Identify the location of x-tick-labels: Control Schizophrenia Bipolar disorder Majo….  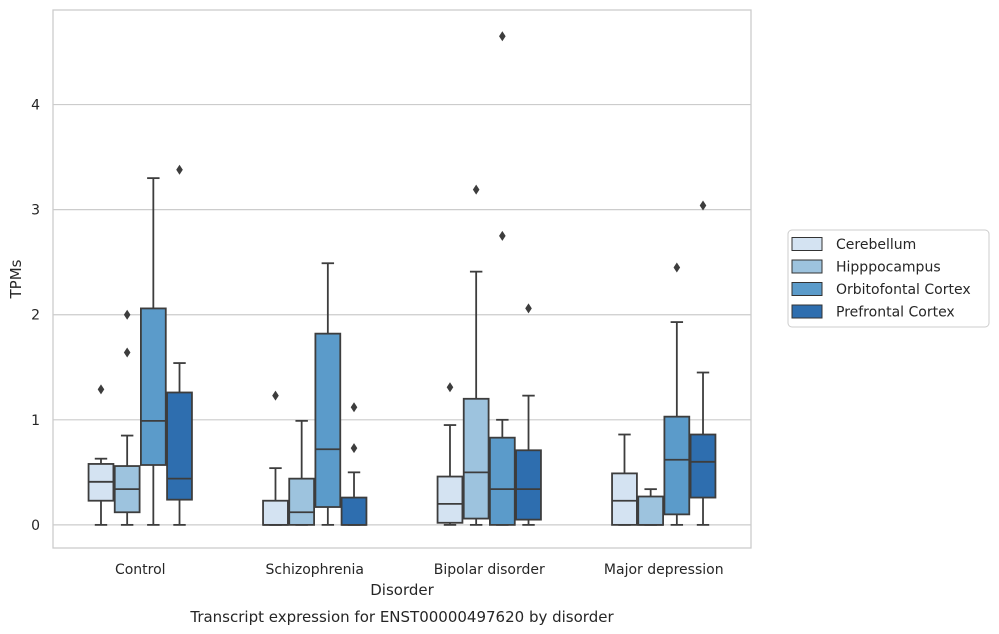
(419, 570).